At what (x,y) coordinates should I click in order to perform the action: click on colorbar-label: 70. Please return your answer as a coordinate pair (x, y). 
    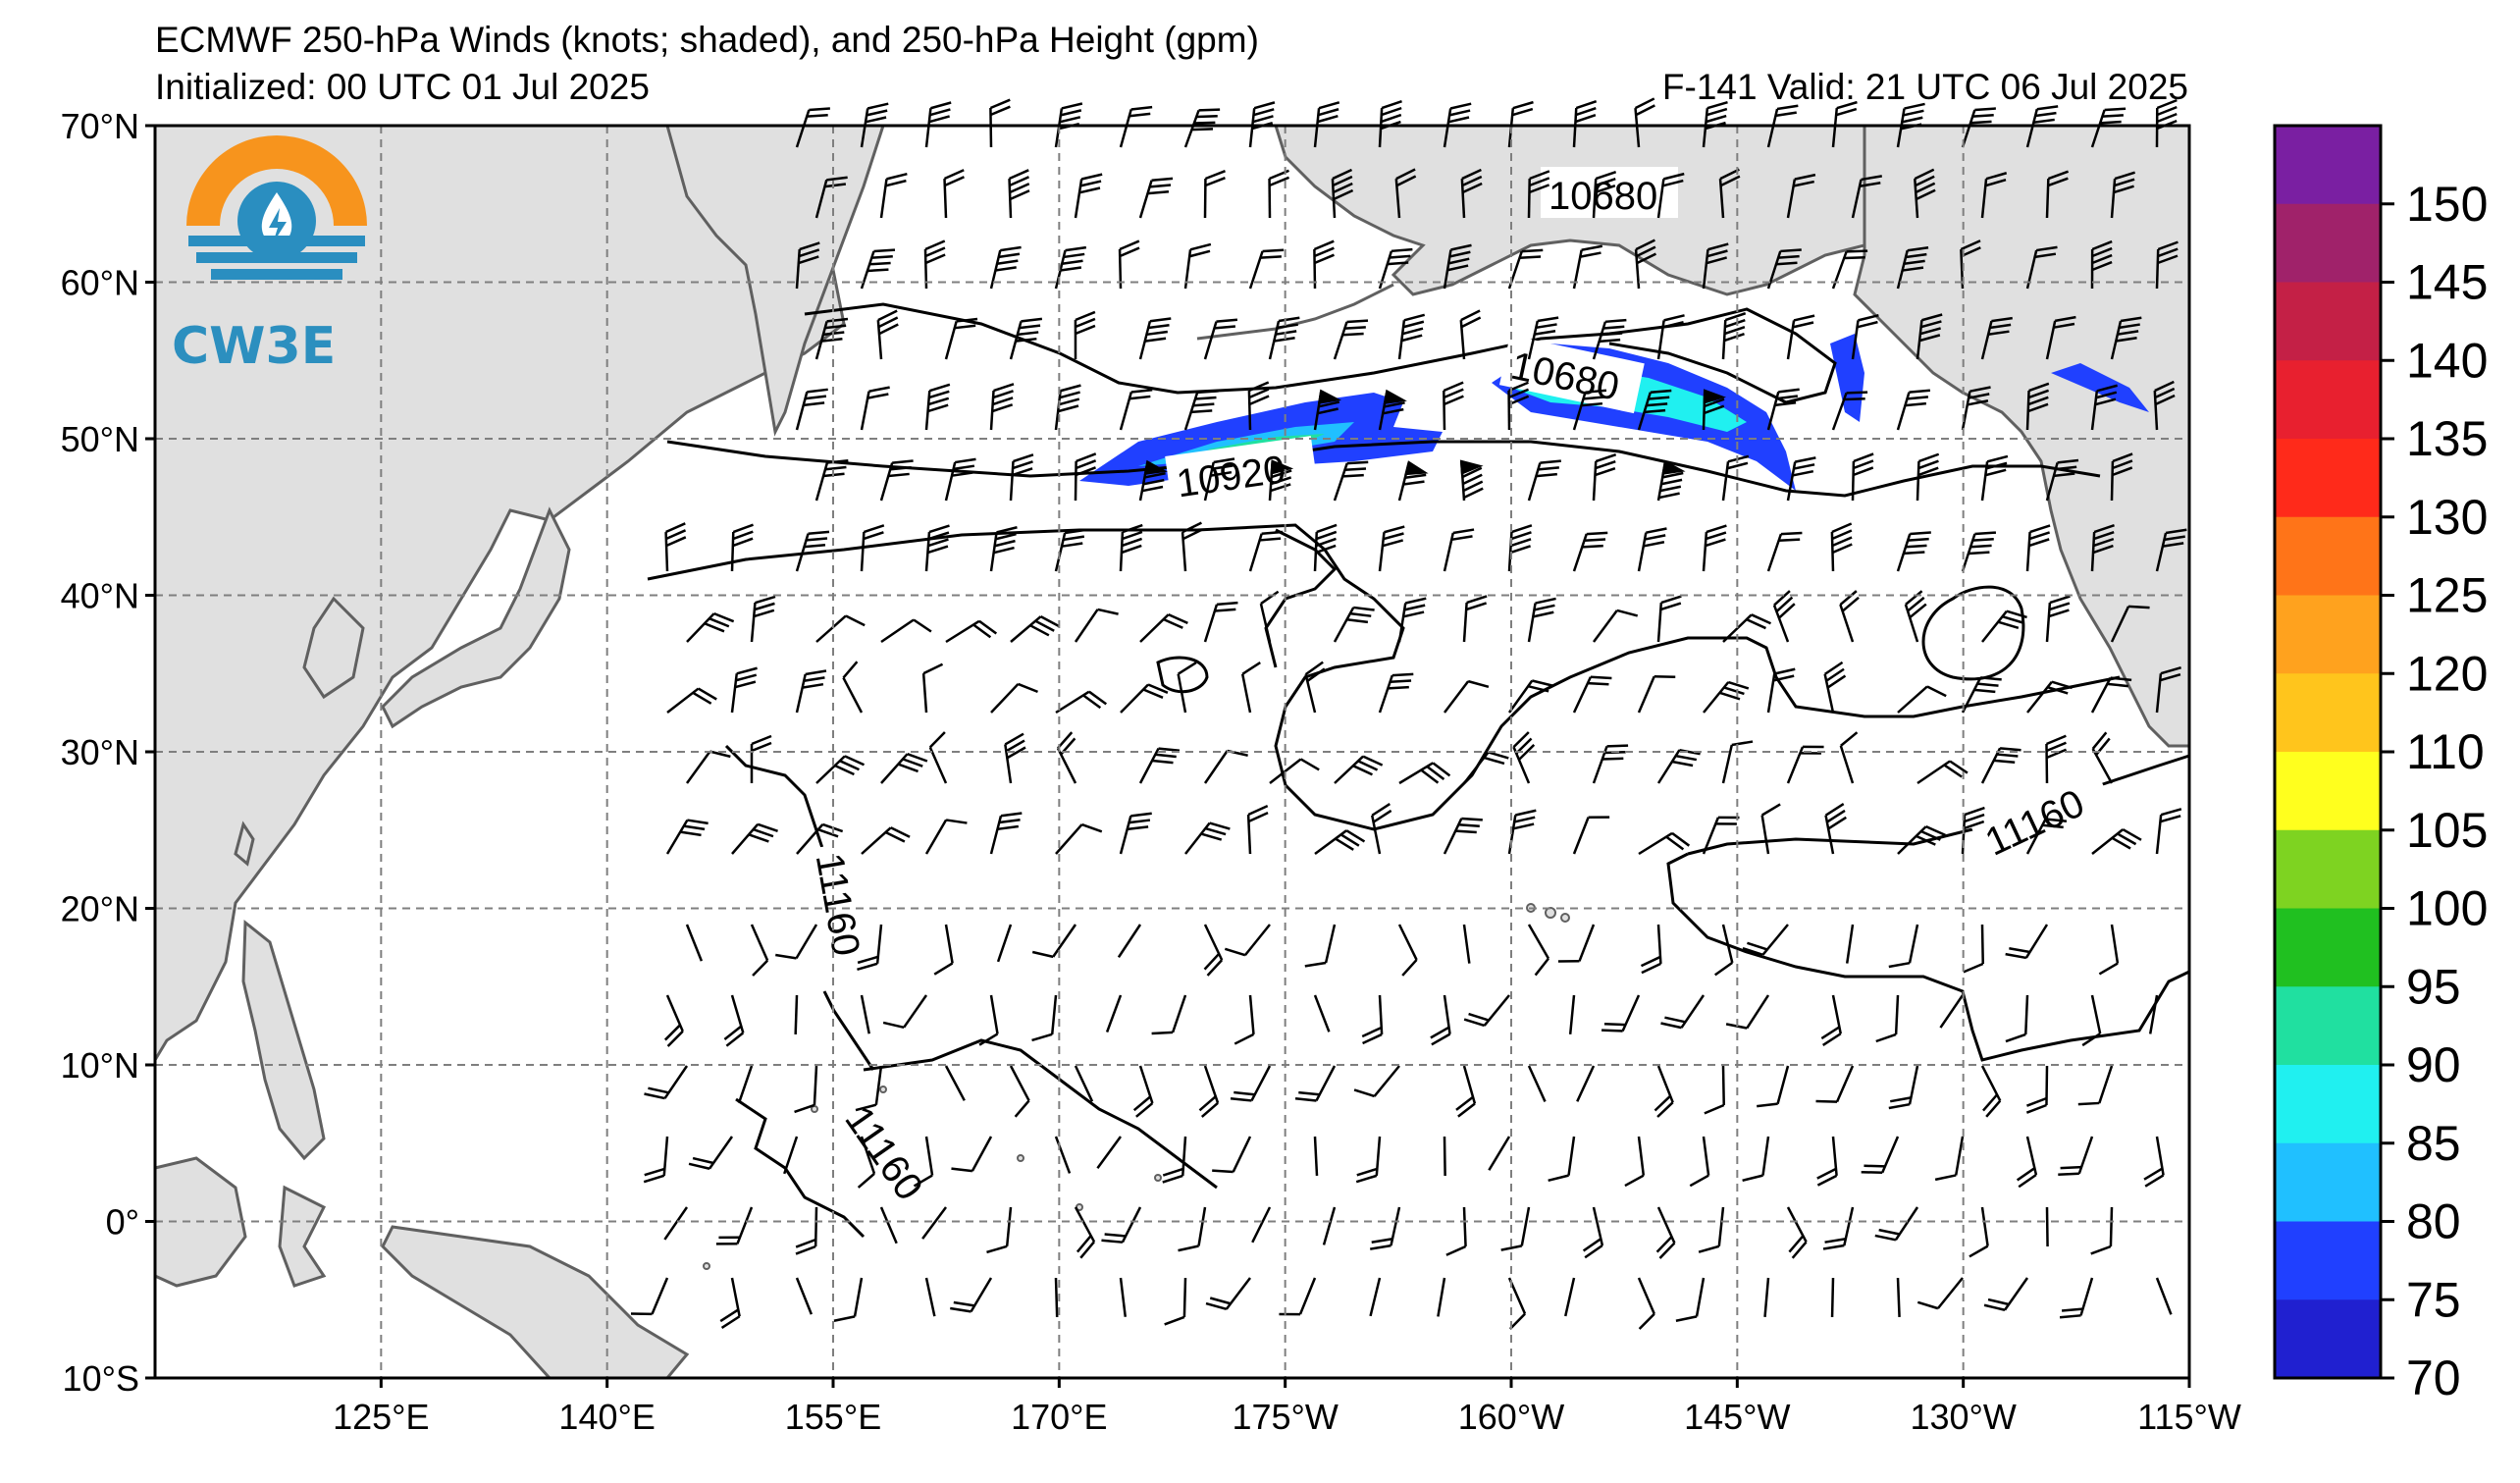
    Looking at the image, I should click on (2433, 1378).